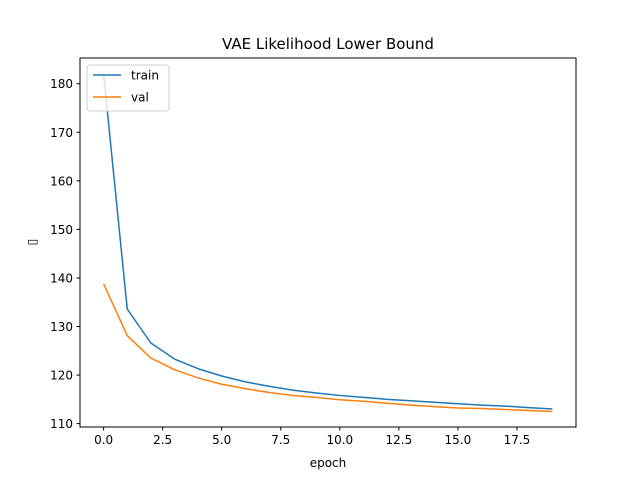  I want to click on x-tick-label: 10.0, so click(339, 440).